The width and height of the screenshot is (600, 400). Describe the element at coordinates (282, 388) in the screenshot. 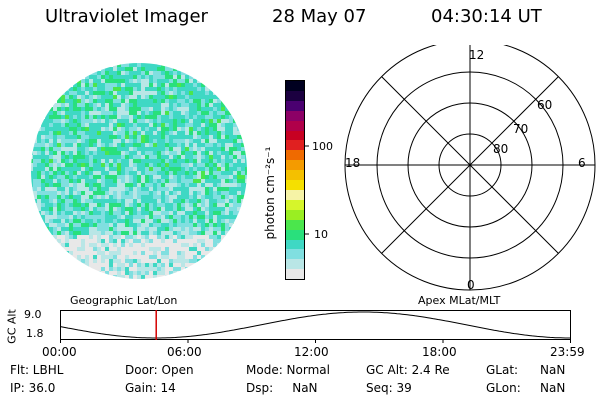

I see `status-dsp: Dsp: NaN` at that location.